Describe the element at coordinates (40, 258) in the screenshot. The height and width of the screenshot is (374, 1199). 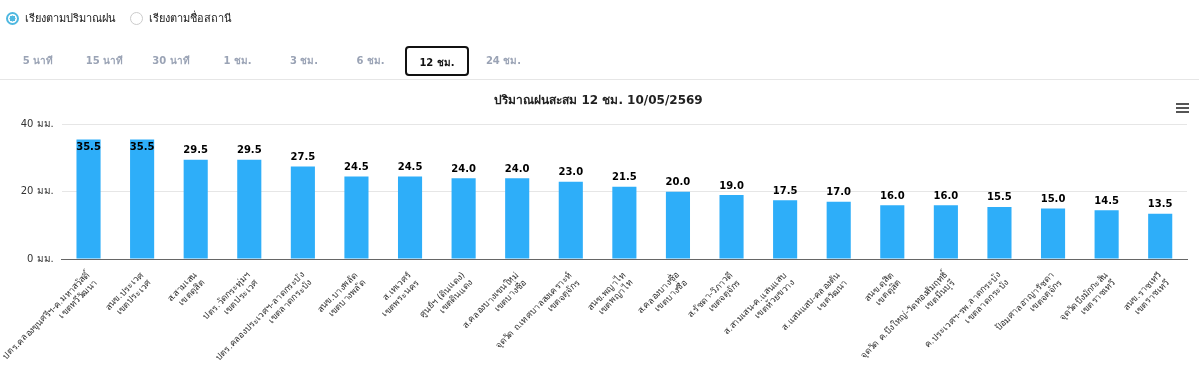
I see `y-tick-label: 0 มม.` at that location.